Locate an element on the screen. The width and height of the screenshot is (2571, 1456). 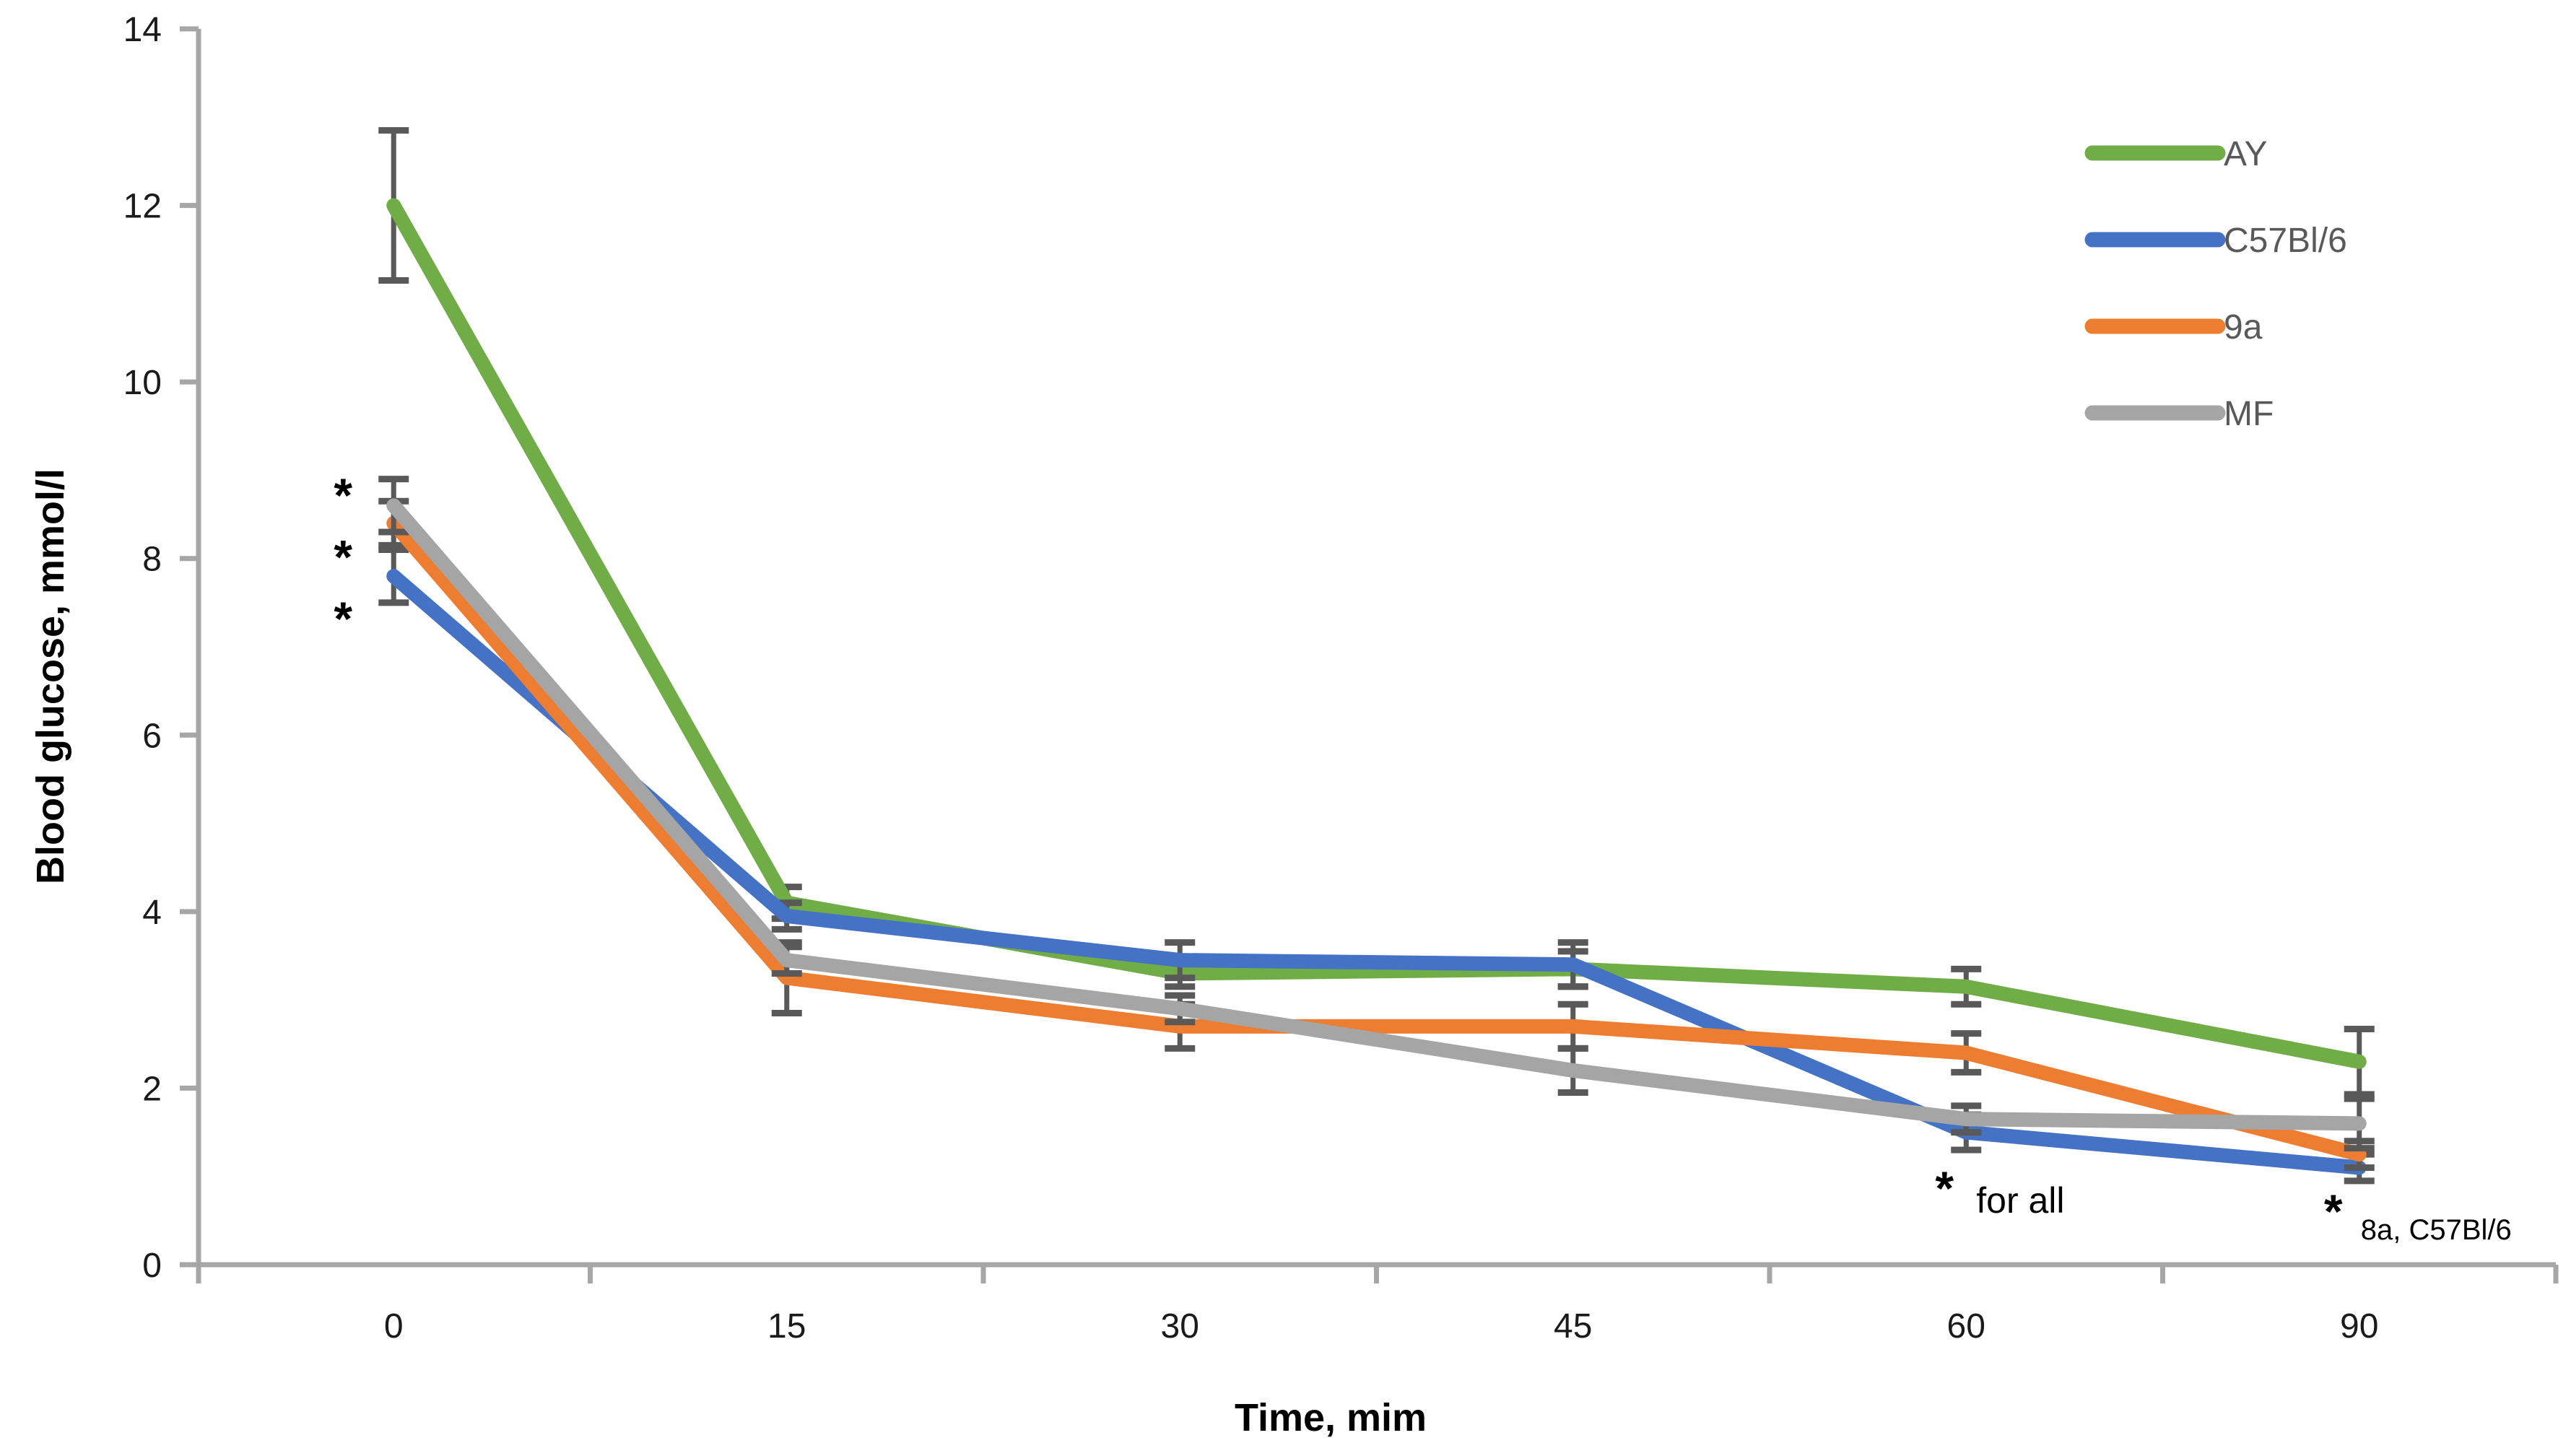
legend-label: 9a is located at coordinates (2243, 327).